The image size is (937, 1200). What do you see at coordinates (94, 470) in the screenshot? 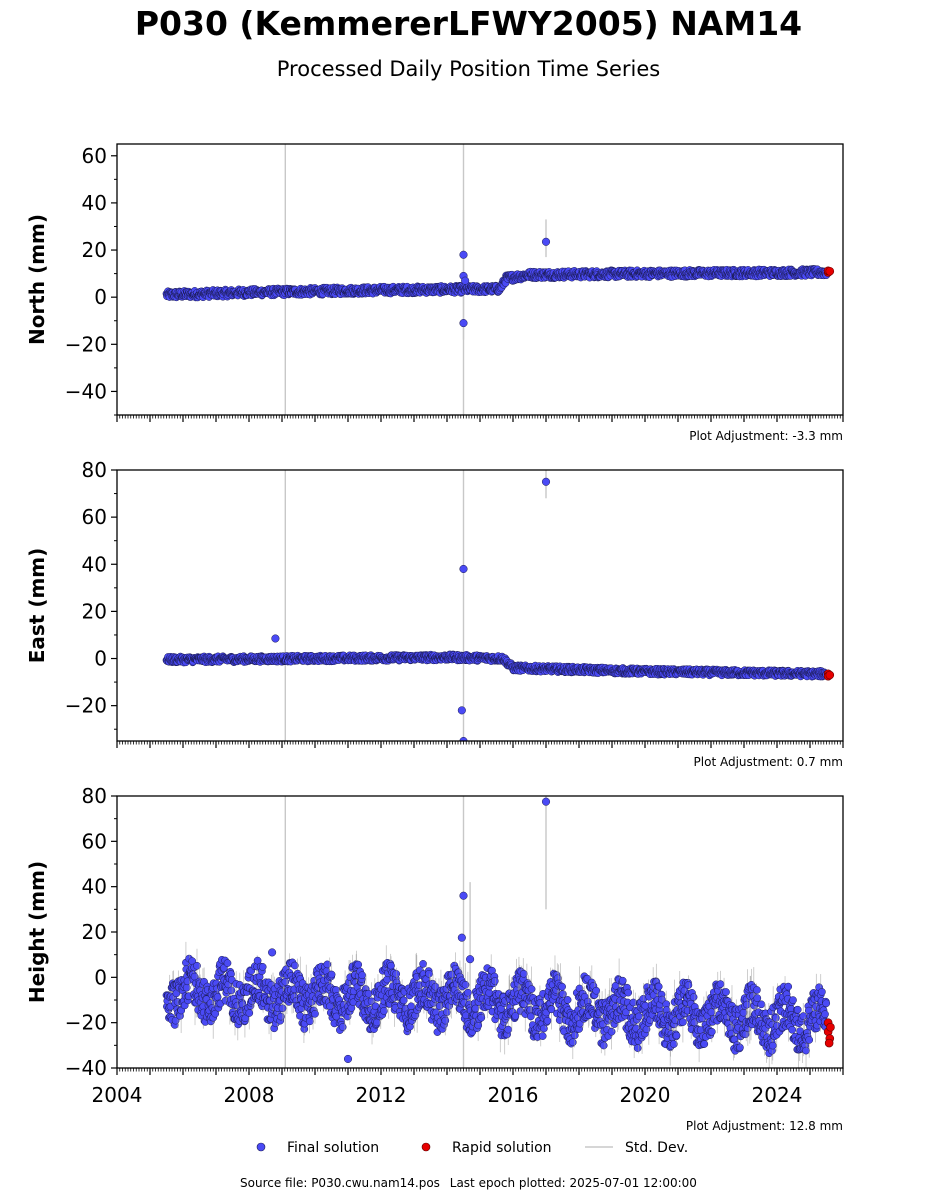
I see `y-tick-label: 80` at bounding box center [94, 470].